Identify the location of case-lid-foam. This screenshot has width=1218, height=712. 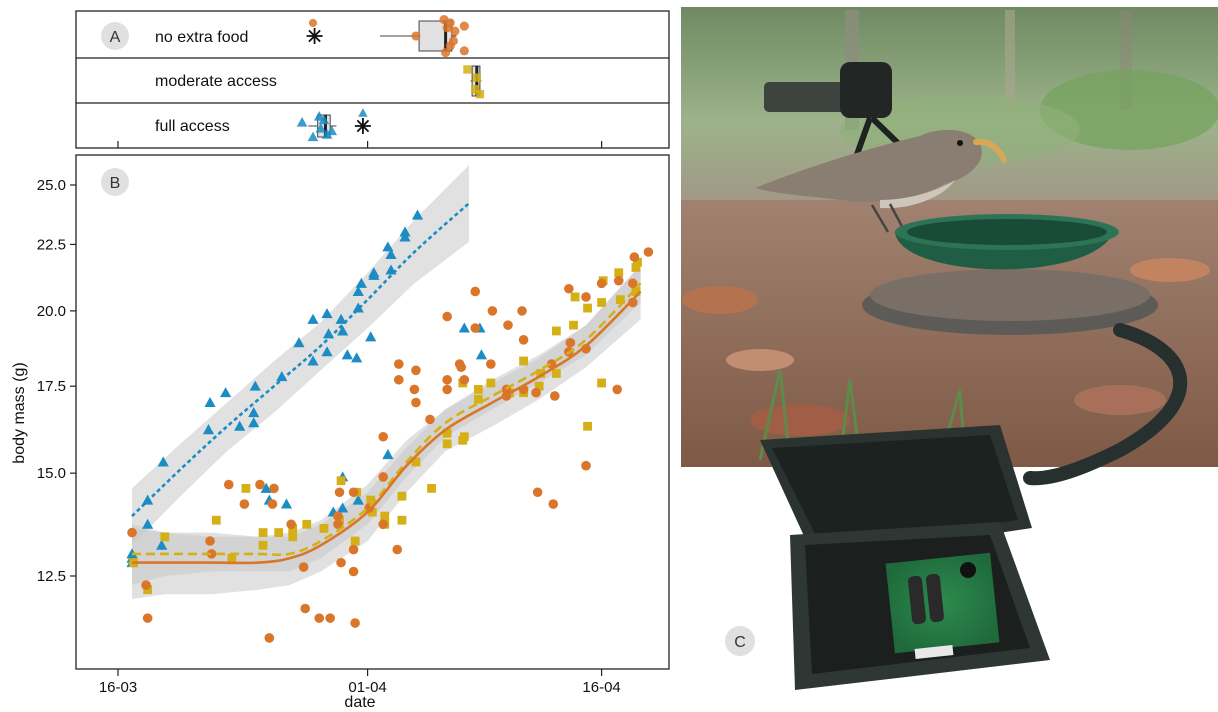
(895, 491).